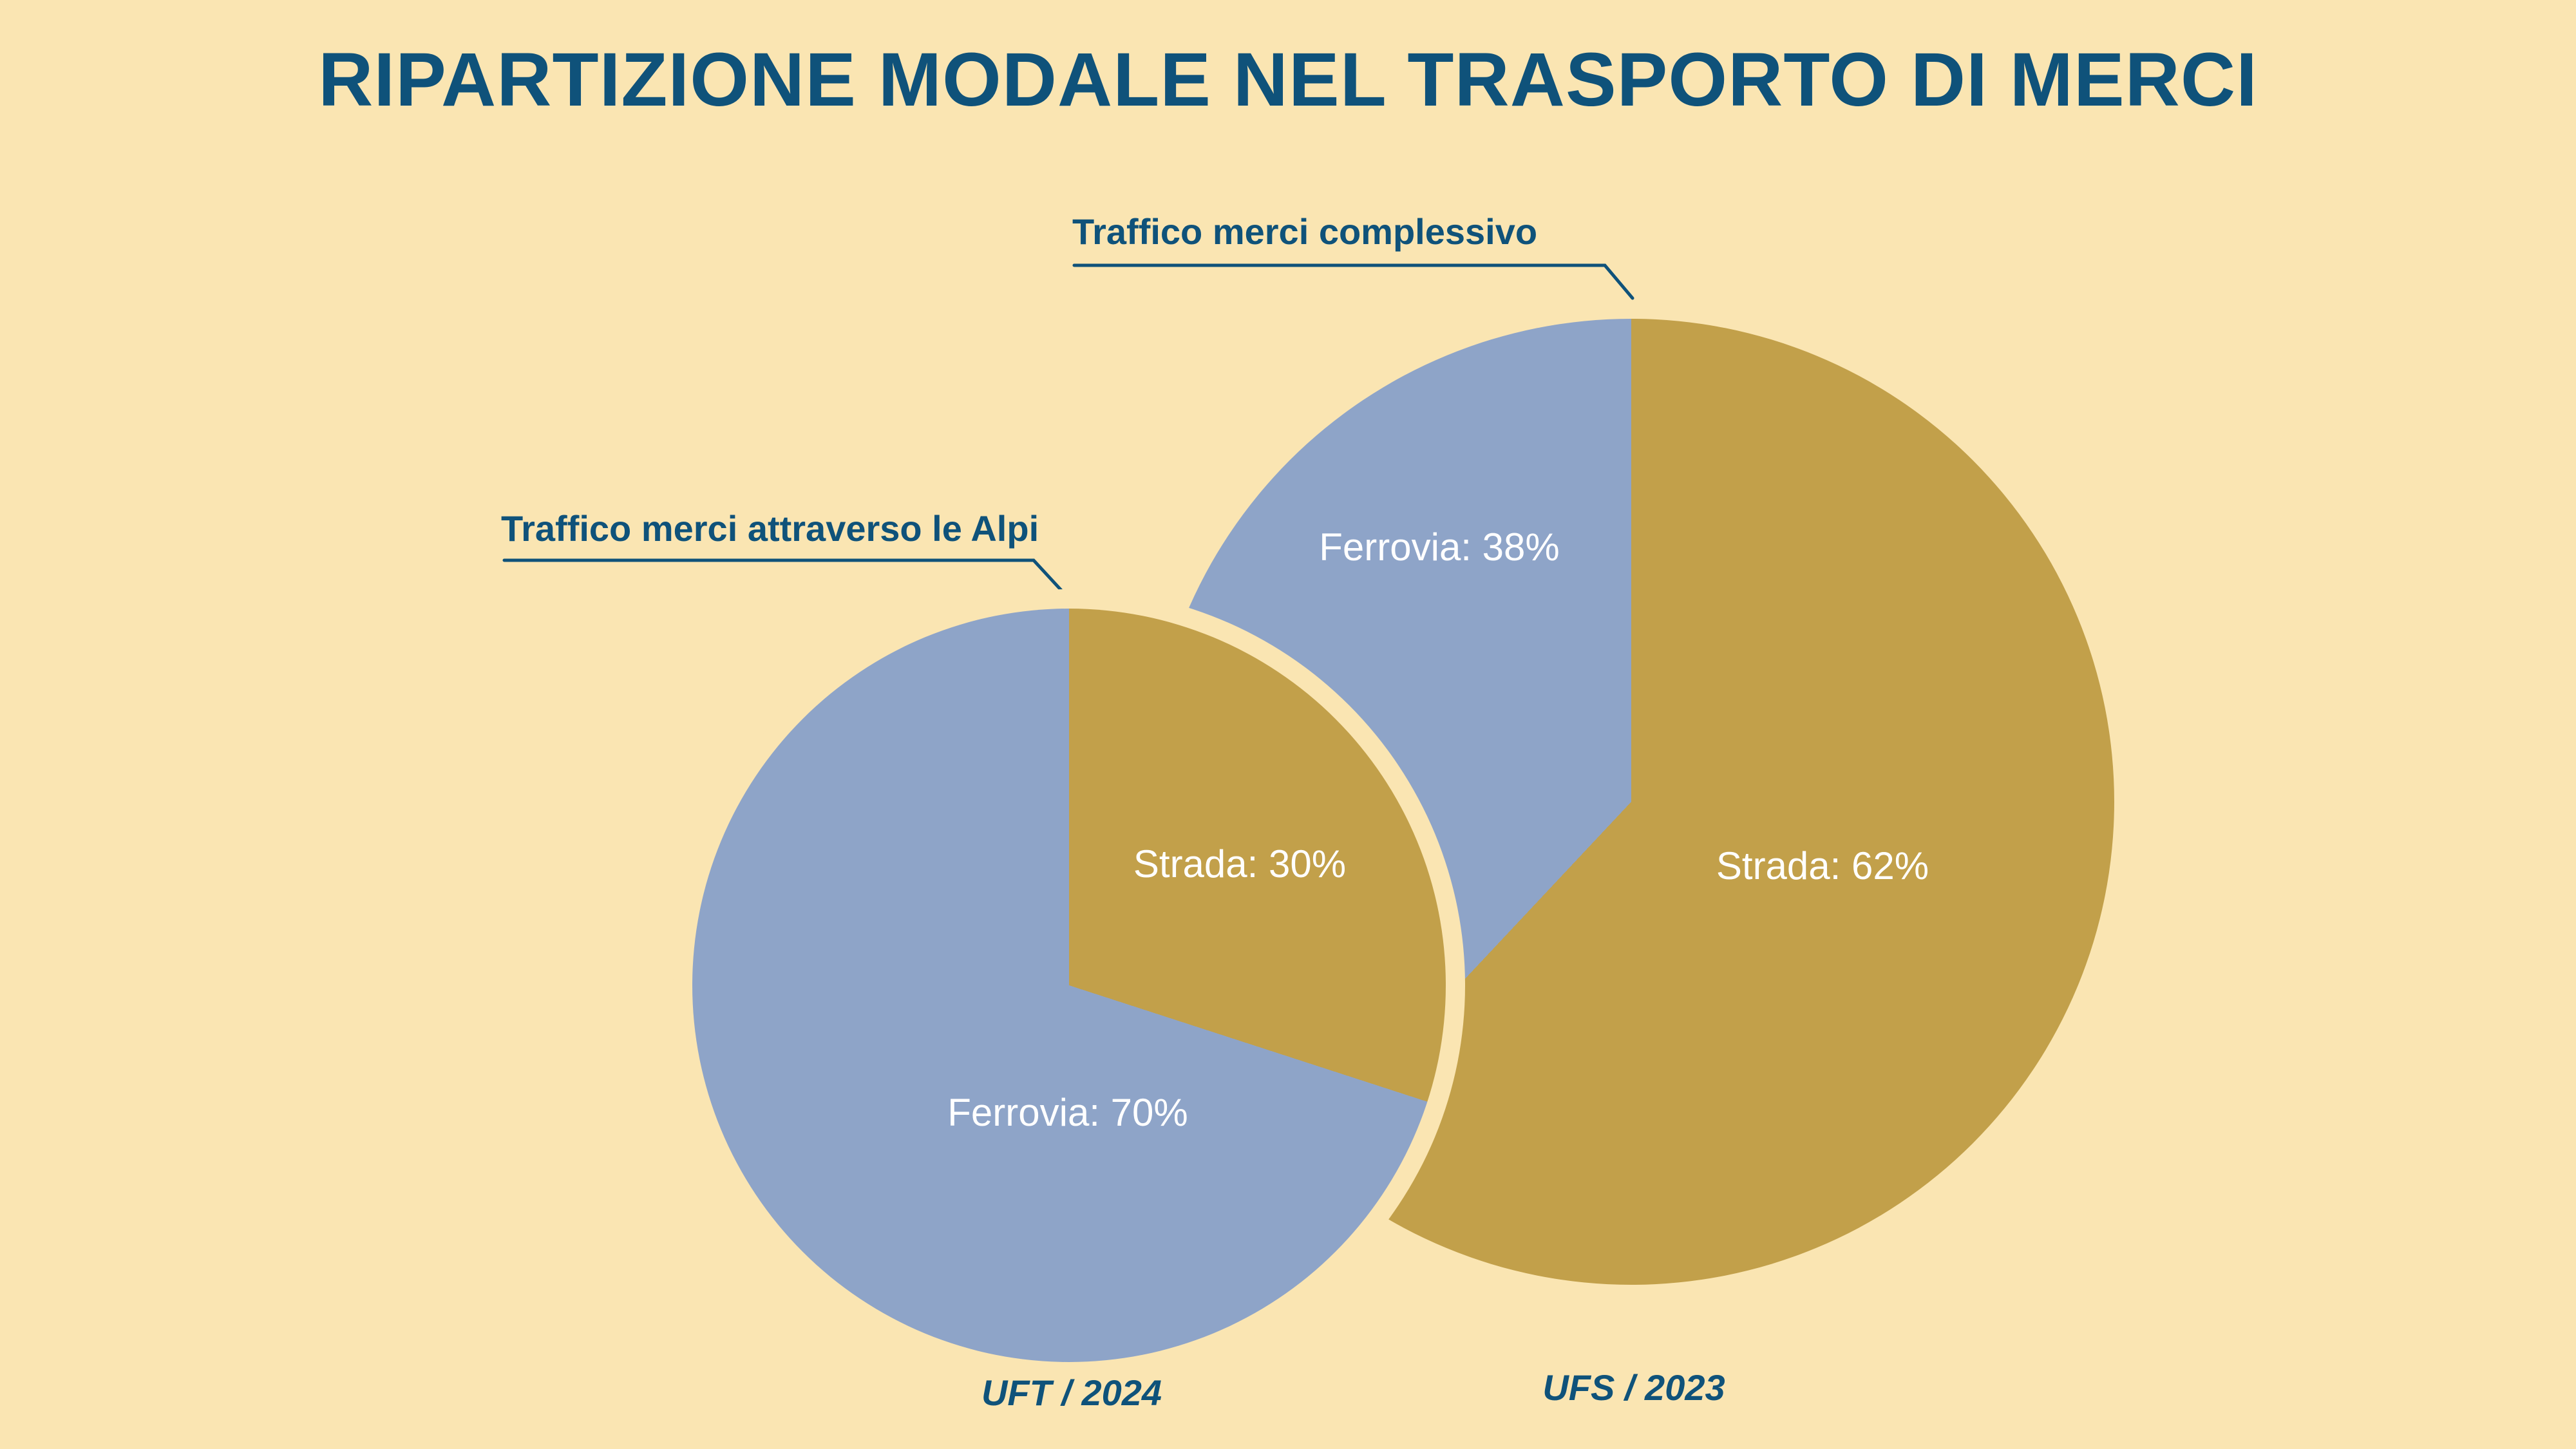 The height and width of the screenshot is (1449, 2576). What do you see at coordinates (1822, 866) in the screenshot?
I see `slice-label-total-strada: Strada: 62%` at bounding box center [1822, 866].